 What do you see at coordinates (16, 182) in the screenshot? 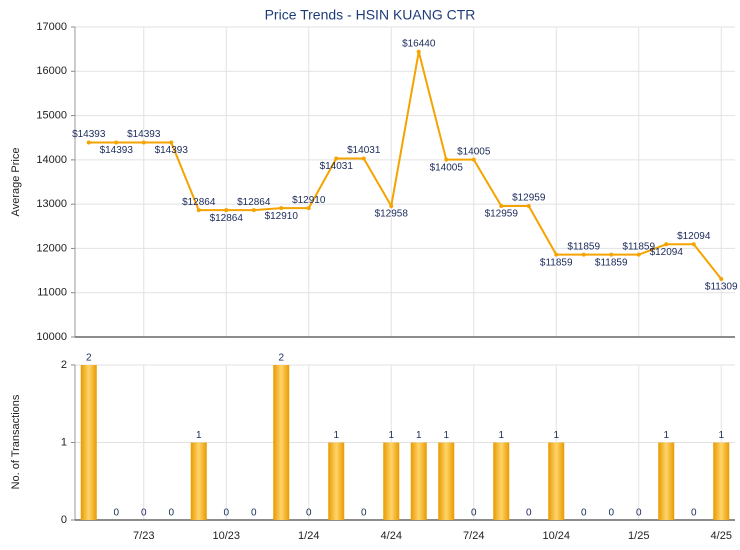
I see `y-axis-label: Average Price` at bounding box center [16, 182].